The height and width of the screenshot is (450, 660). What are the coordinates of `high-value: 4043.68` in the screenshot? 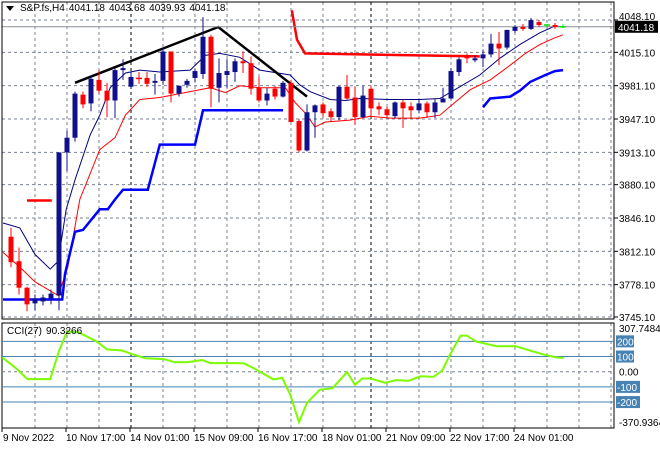 It's located at (127, 8).